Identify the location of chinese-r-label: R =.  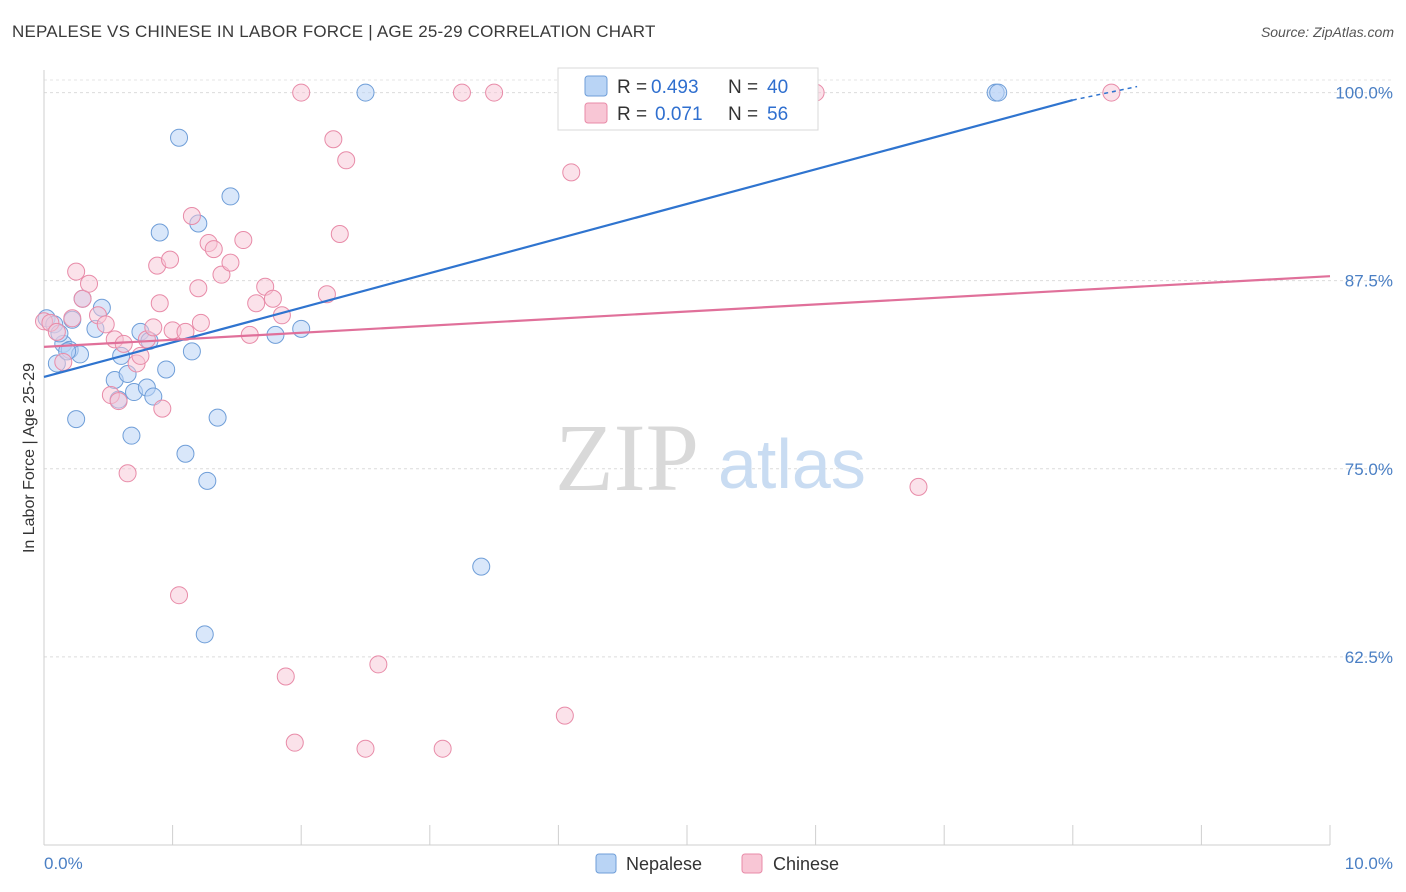
(632, 114).